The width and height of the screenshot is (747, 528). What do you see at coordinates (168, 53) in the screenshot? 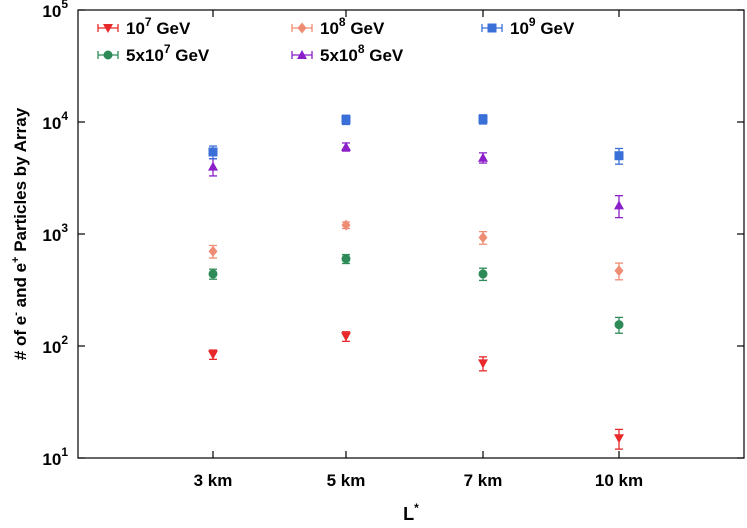
I see `legend-label: 5x107 GeV` at bounding box center [168, 53].